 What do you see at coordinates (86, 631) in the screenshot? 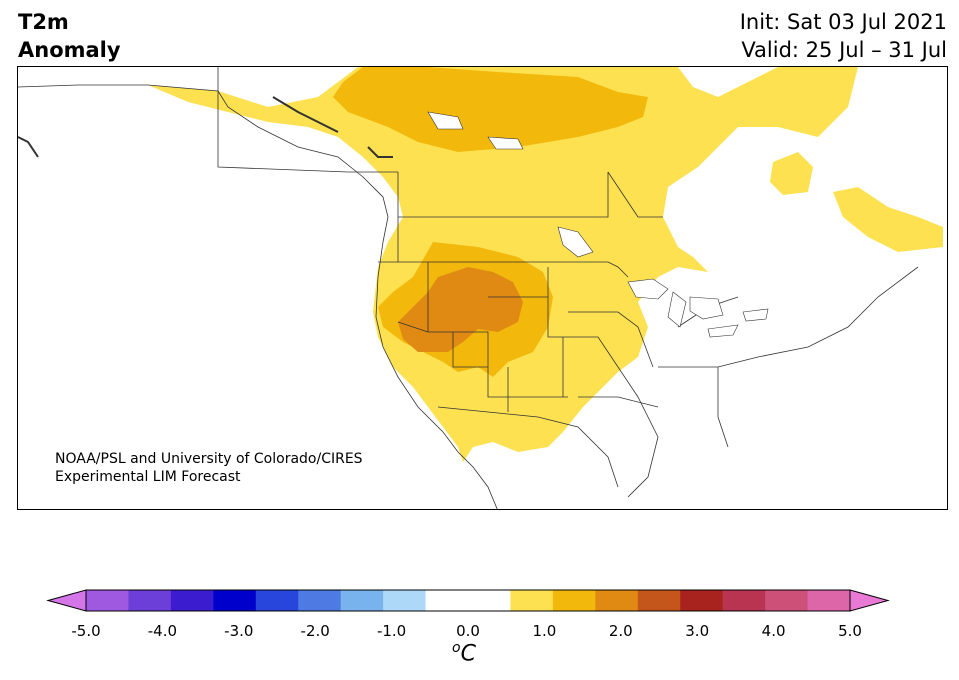
I see `colorbar-tick-label: -5.0` at bounding box center [86, 631].